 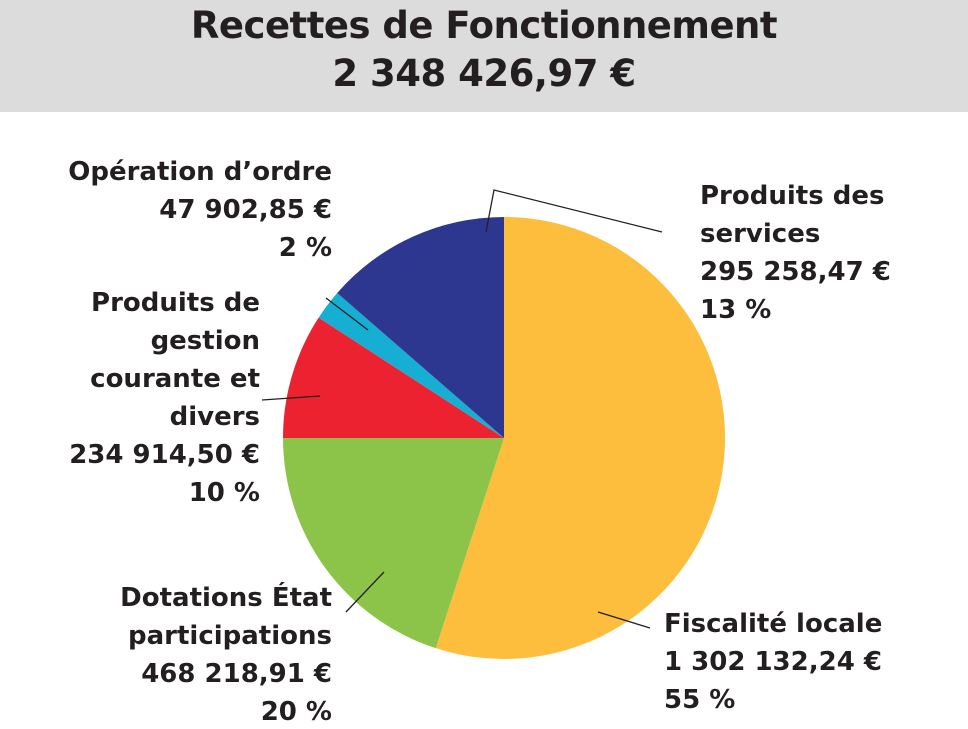 What do you see at coordinates (760, 234) in the screenshot?
I see `slice-label-line: services` at bounding box center [760, 234].